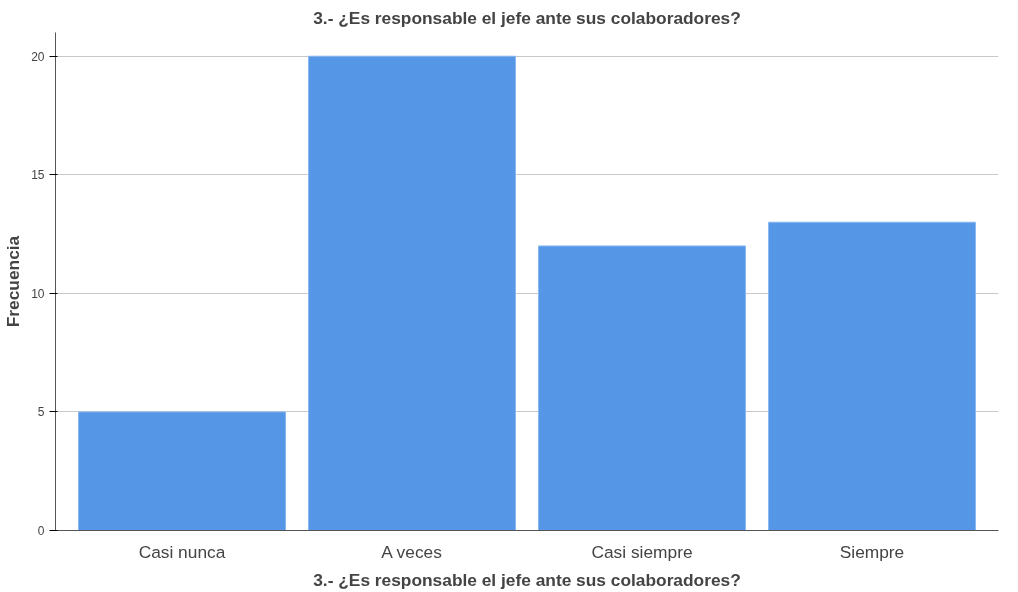 The image size is (1018, 592). I want to click on y-tick-label: 20, so click(38, 56).